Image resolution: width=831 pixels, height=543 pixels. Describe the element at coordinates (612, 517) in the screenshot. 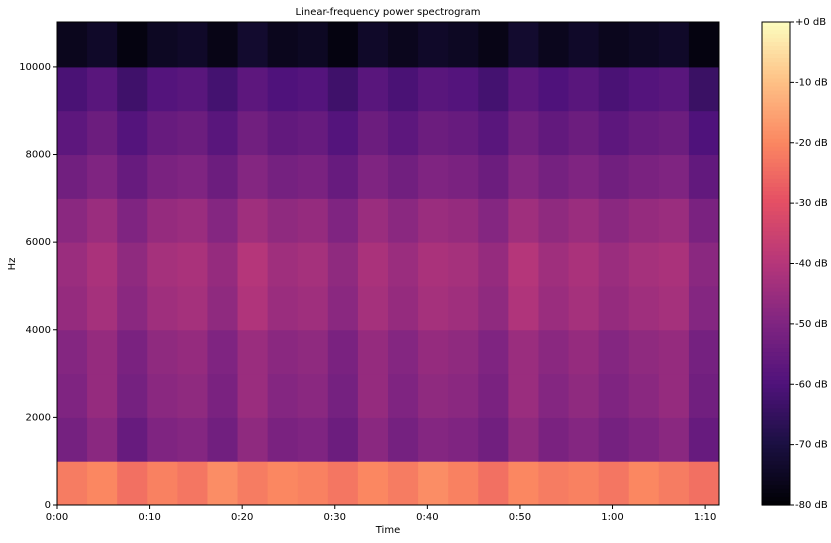

I see `x-tick-label: 1:00` at that location.